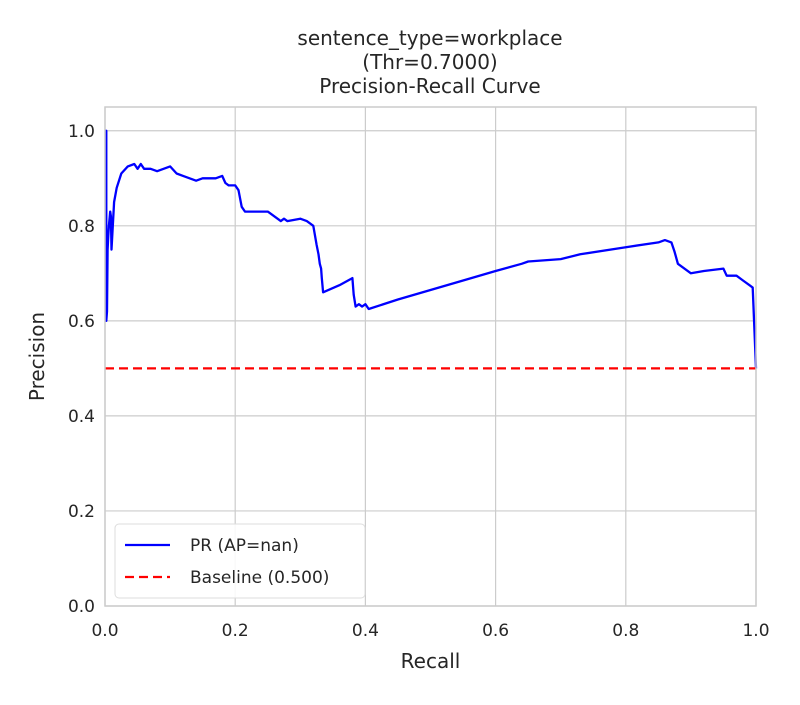 Image resolution: width=800 pixels, height=705 pixels. What do you see at coordinates (430, 631) in the screenshot?
I see `x-tick-labels: 0.0 0.2 0.4 0.6 0.8 1.0` at bounding box center [430, 631].